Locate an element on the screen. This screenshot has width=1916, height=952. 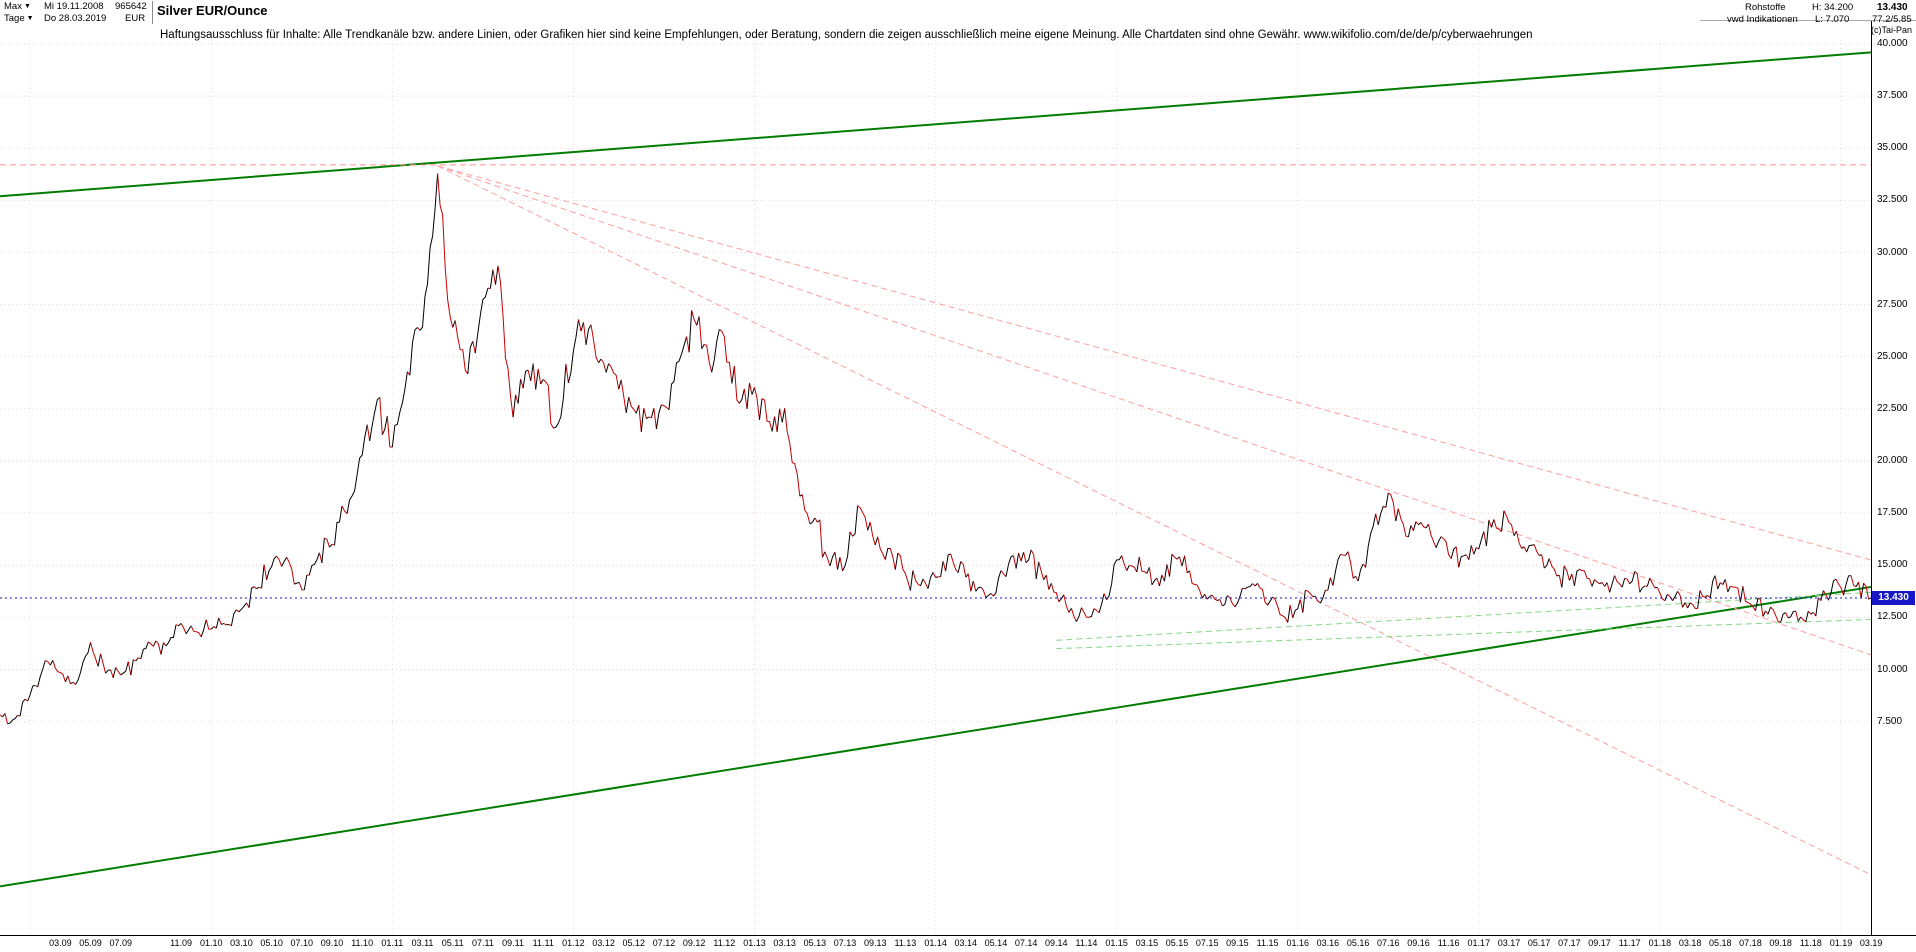
x-axis-label: 07.16 is located at coordinates (1388, 943).